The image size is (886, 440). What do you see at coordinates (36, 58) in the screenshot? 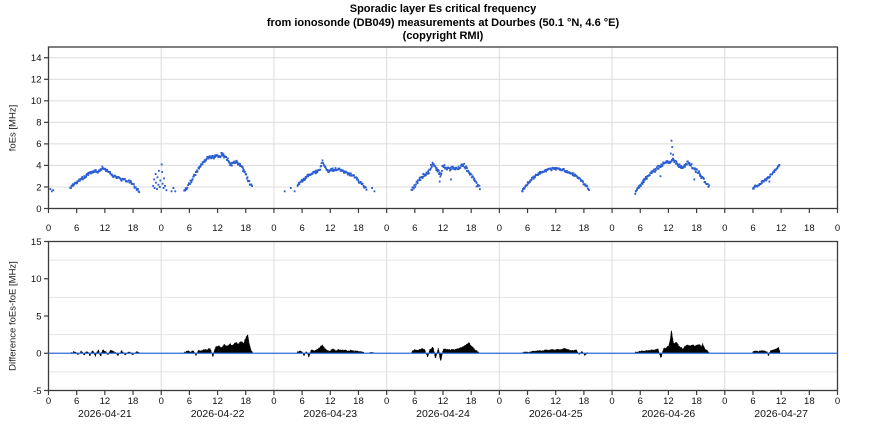
I see `svg-text: 14` at bounding box center [36, 58].